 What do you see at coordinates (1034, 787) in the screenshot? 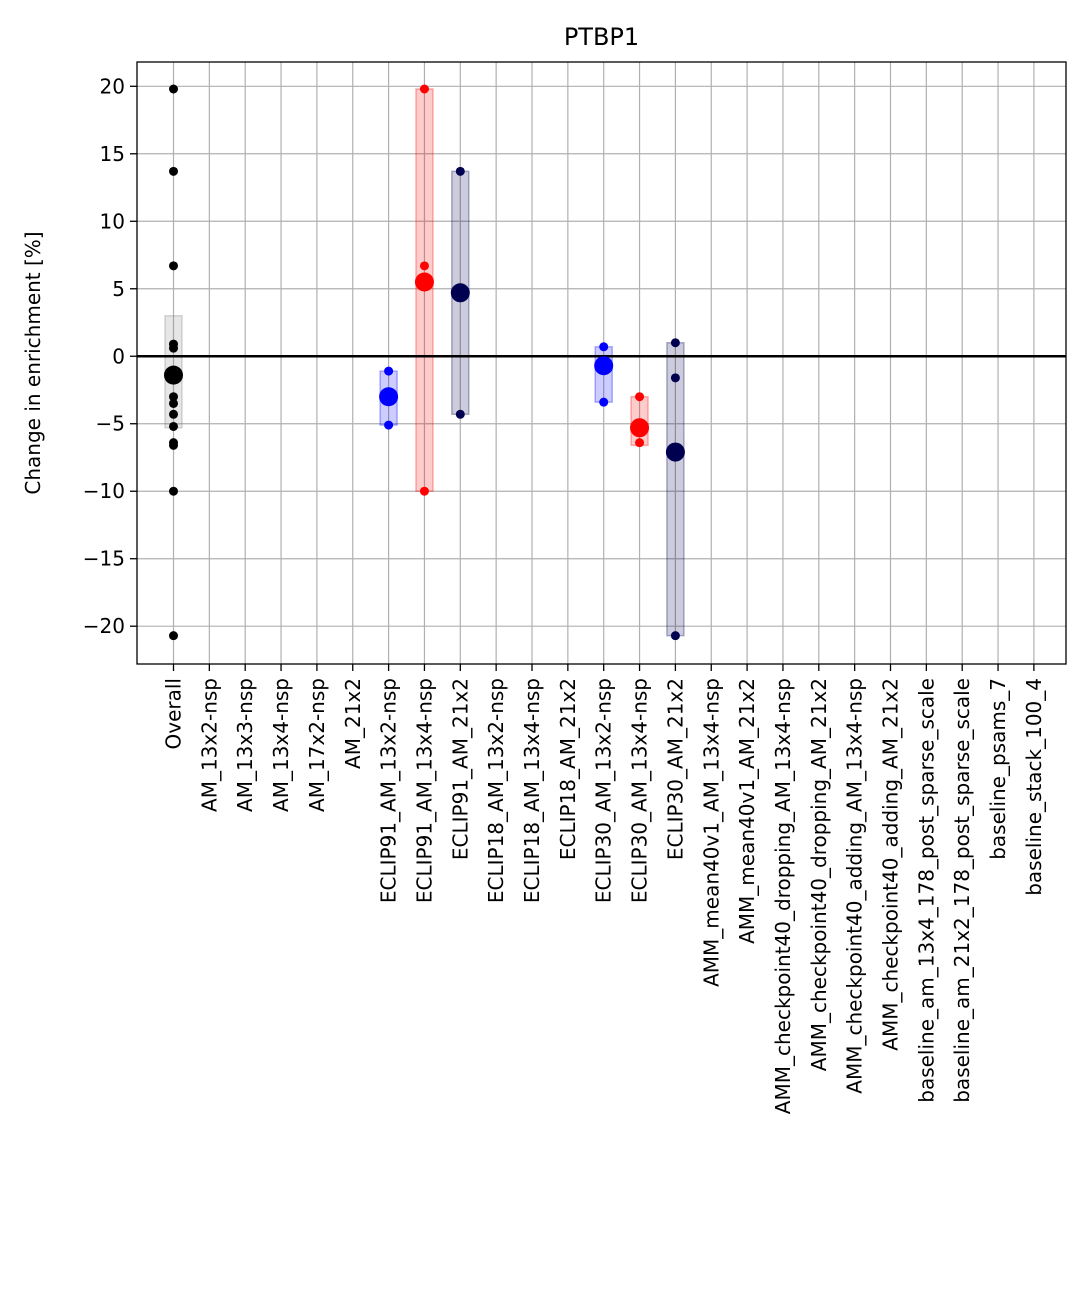
I see `x-tick-label: baseline_stack_100_4` at bounding box center [1034, 787].